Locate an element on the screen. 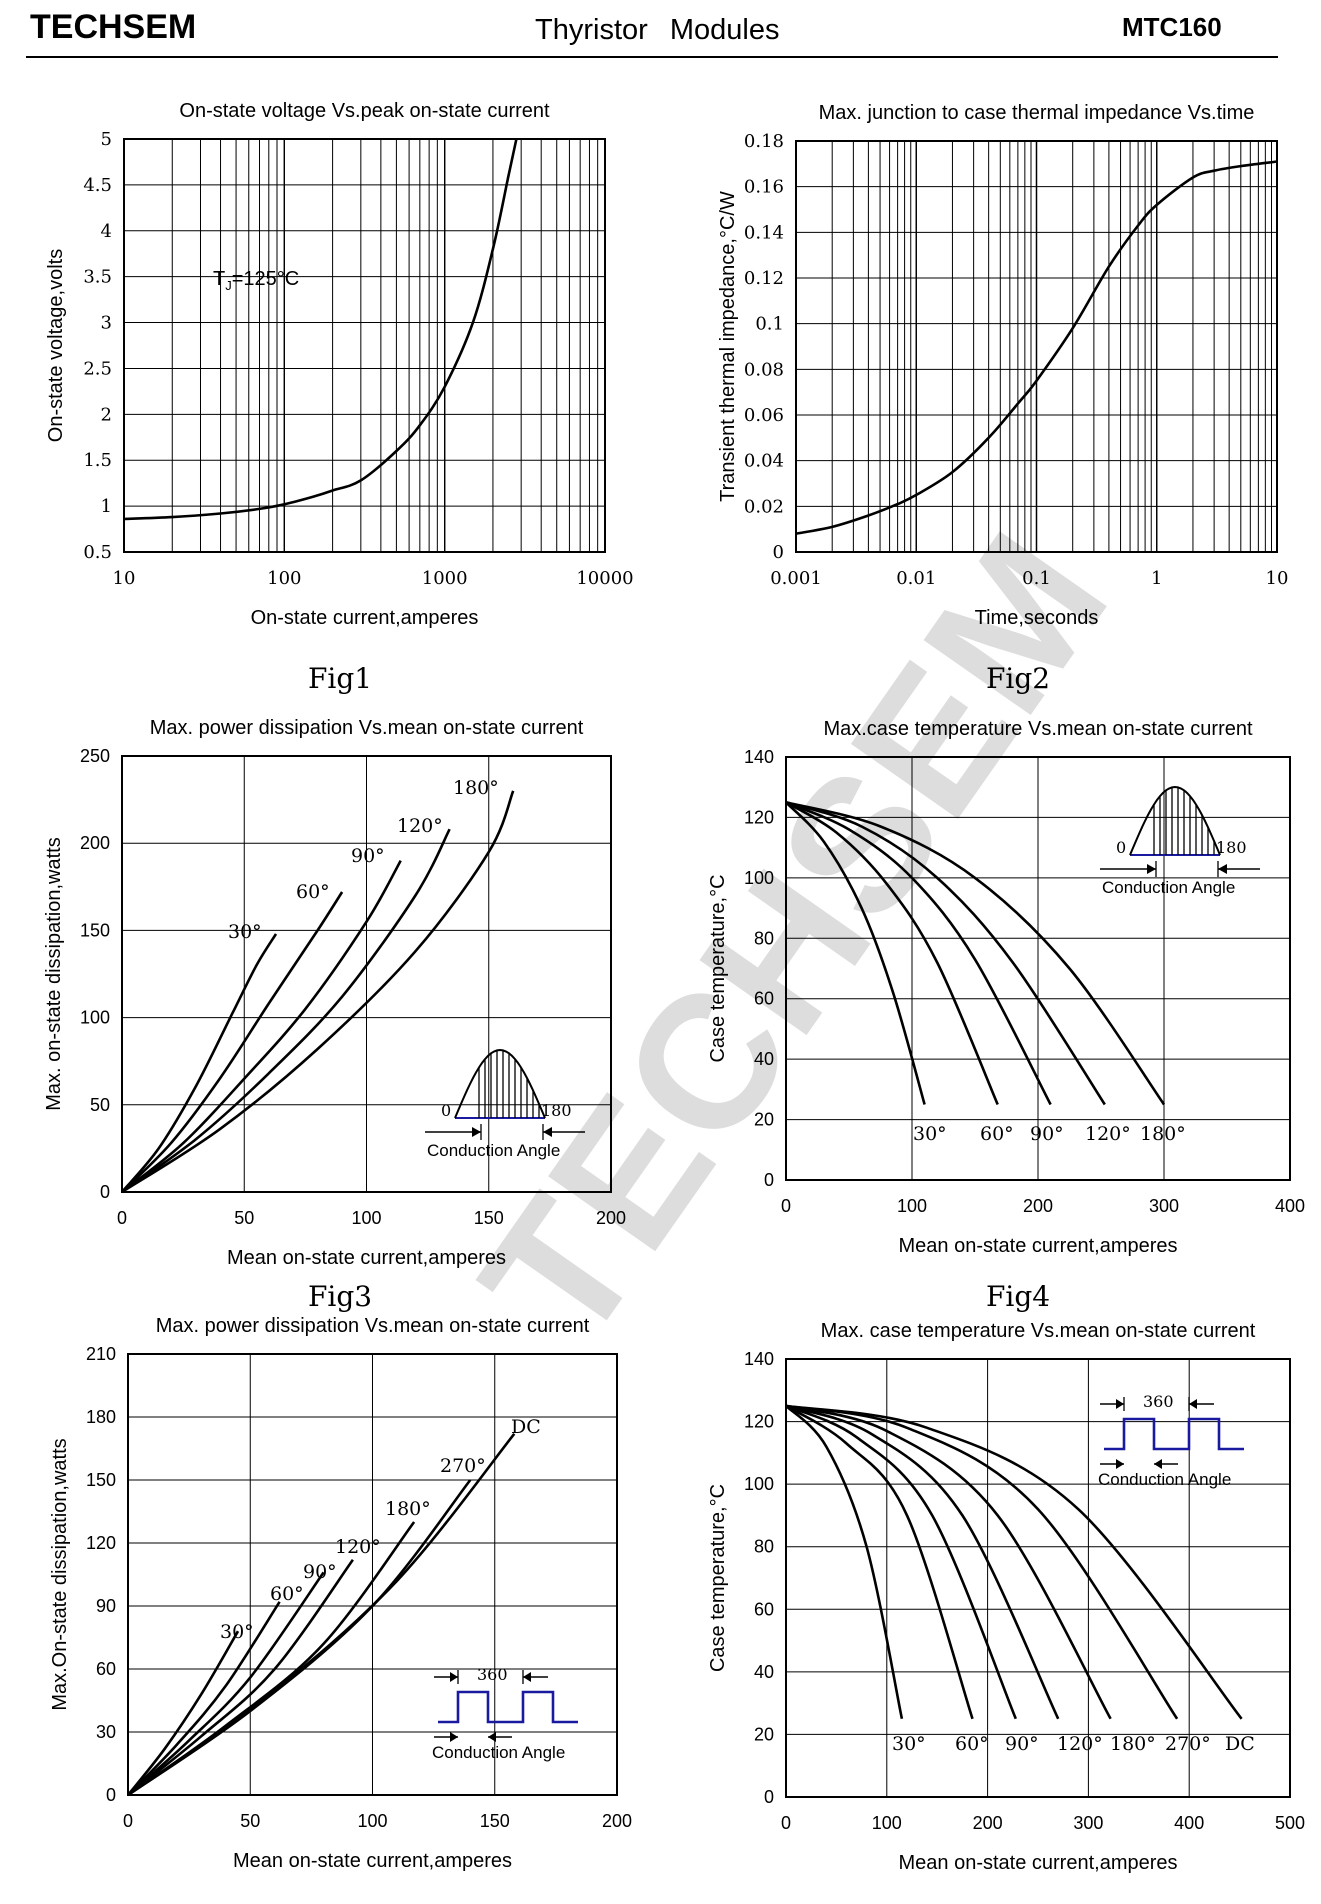 This screenshot has width=1321, height=1904. y-tick-label: 250 is located at coordinates (95, 756).